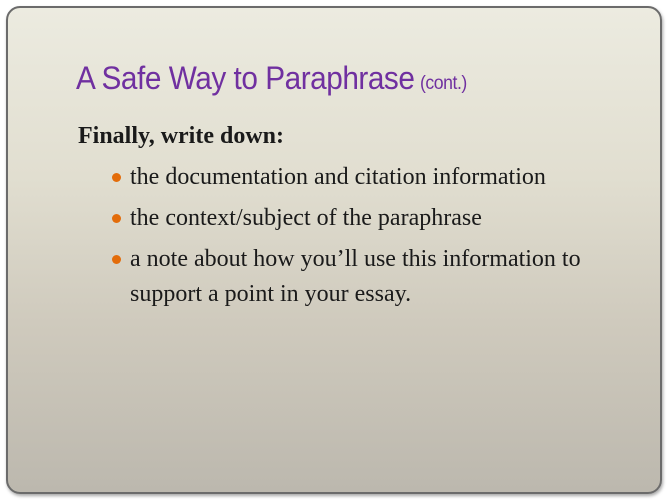 This screenshot has width=672, height=504. I want to click on slide-title-main: A Safe Way to Paraphrase, so click(245, 78).